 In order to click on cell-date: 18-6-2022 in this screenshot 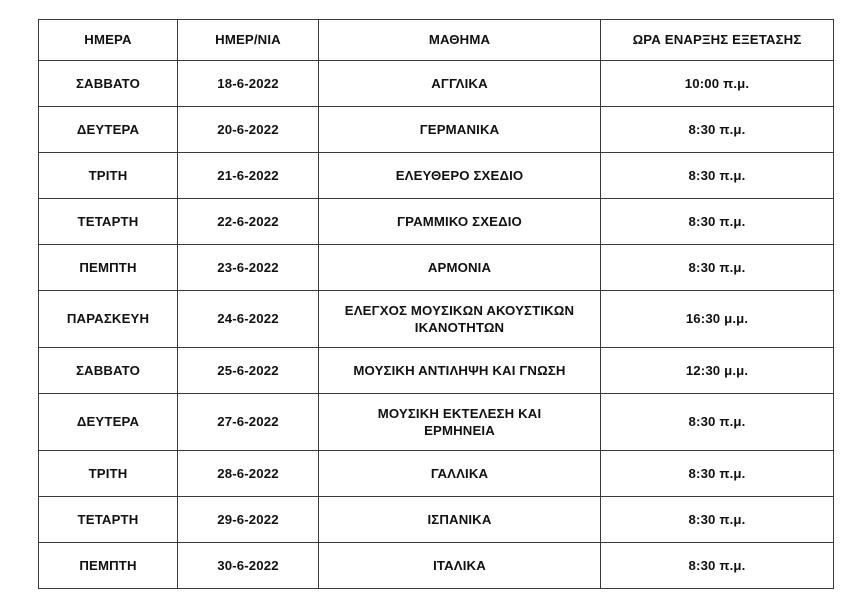, I will do `click(248, 83)`.